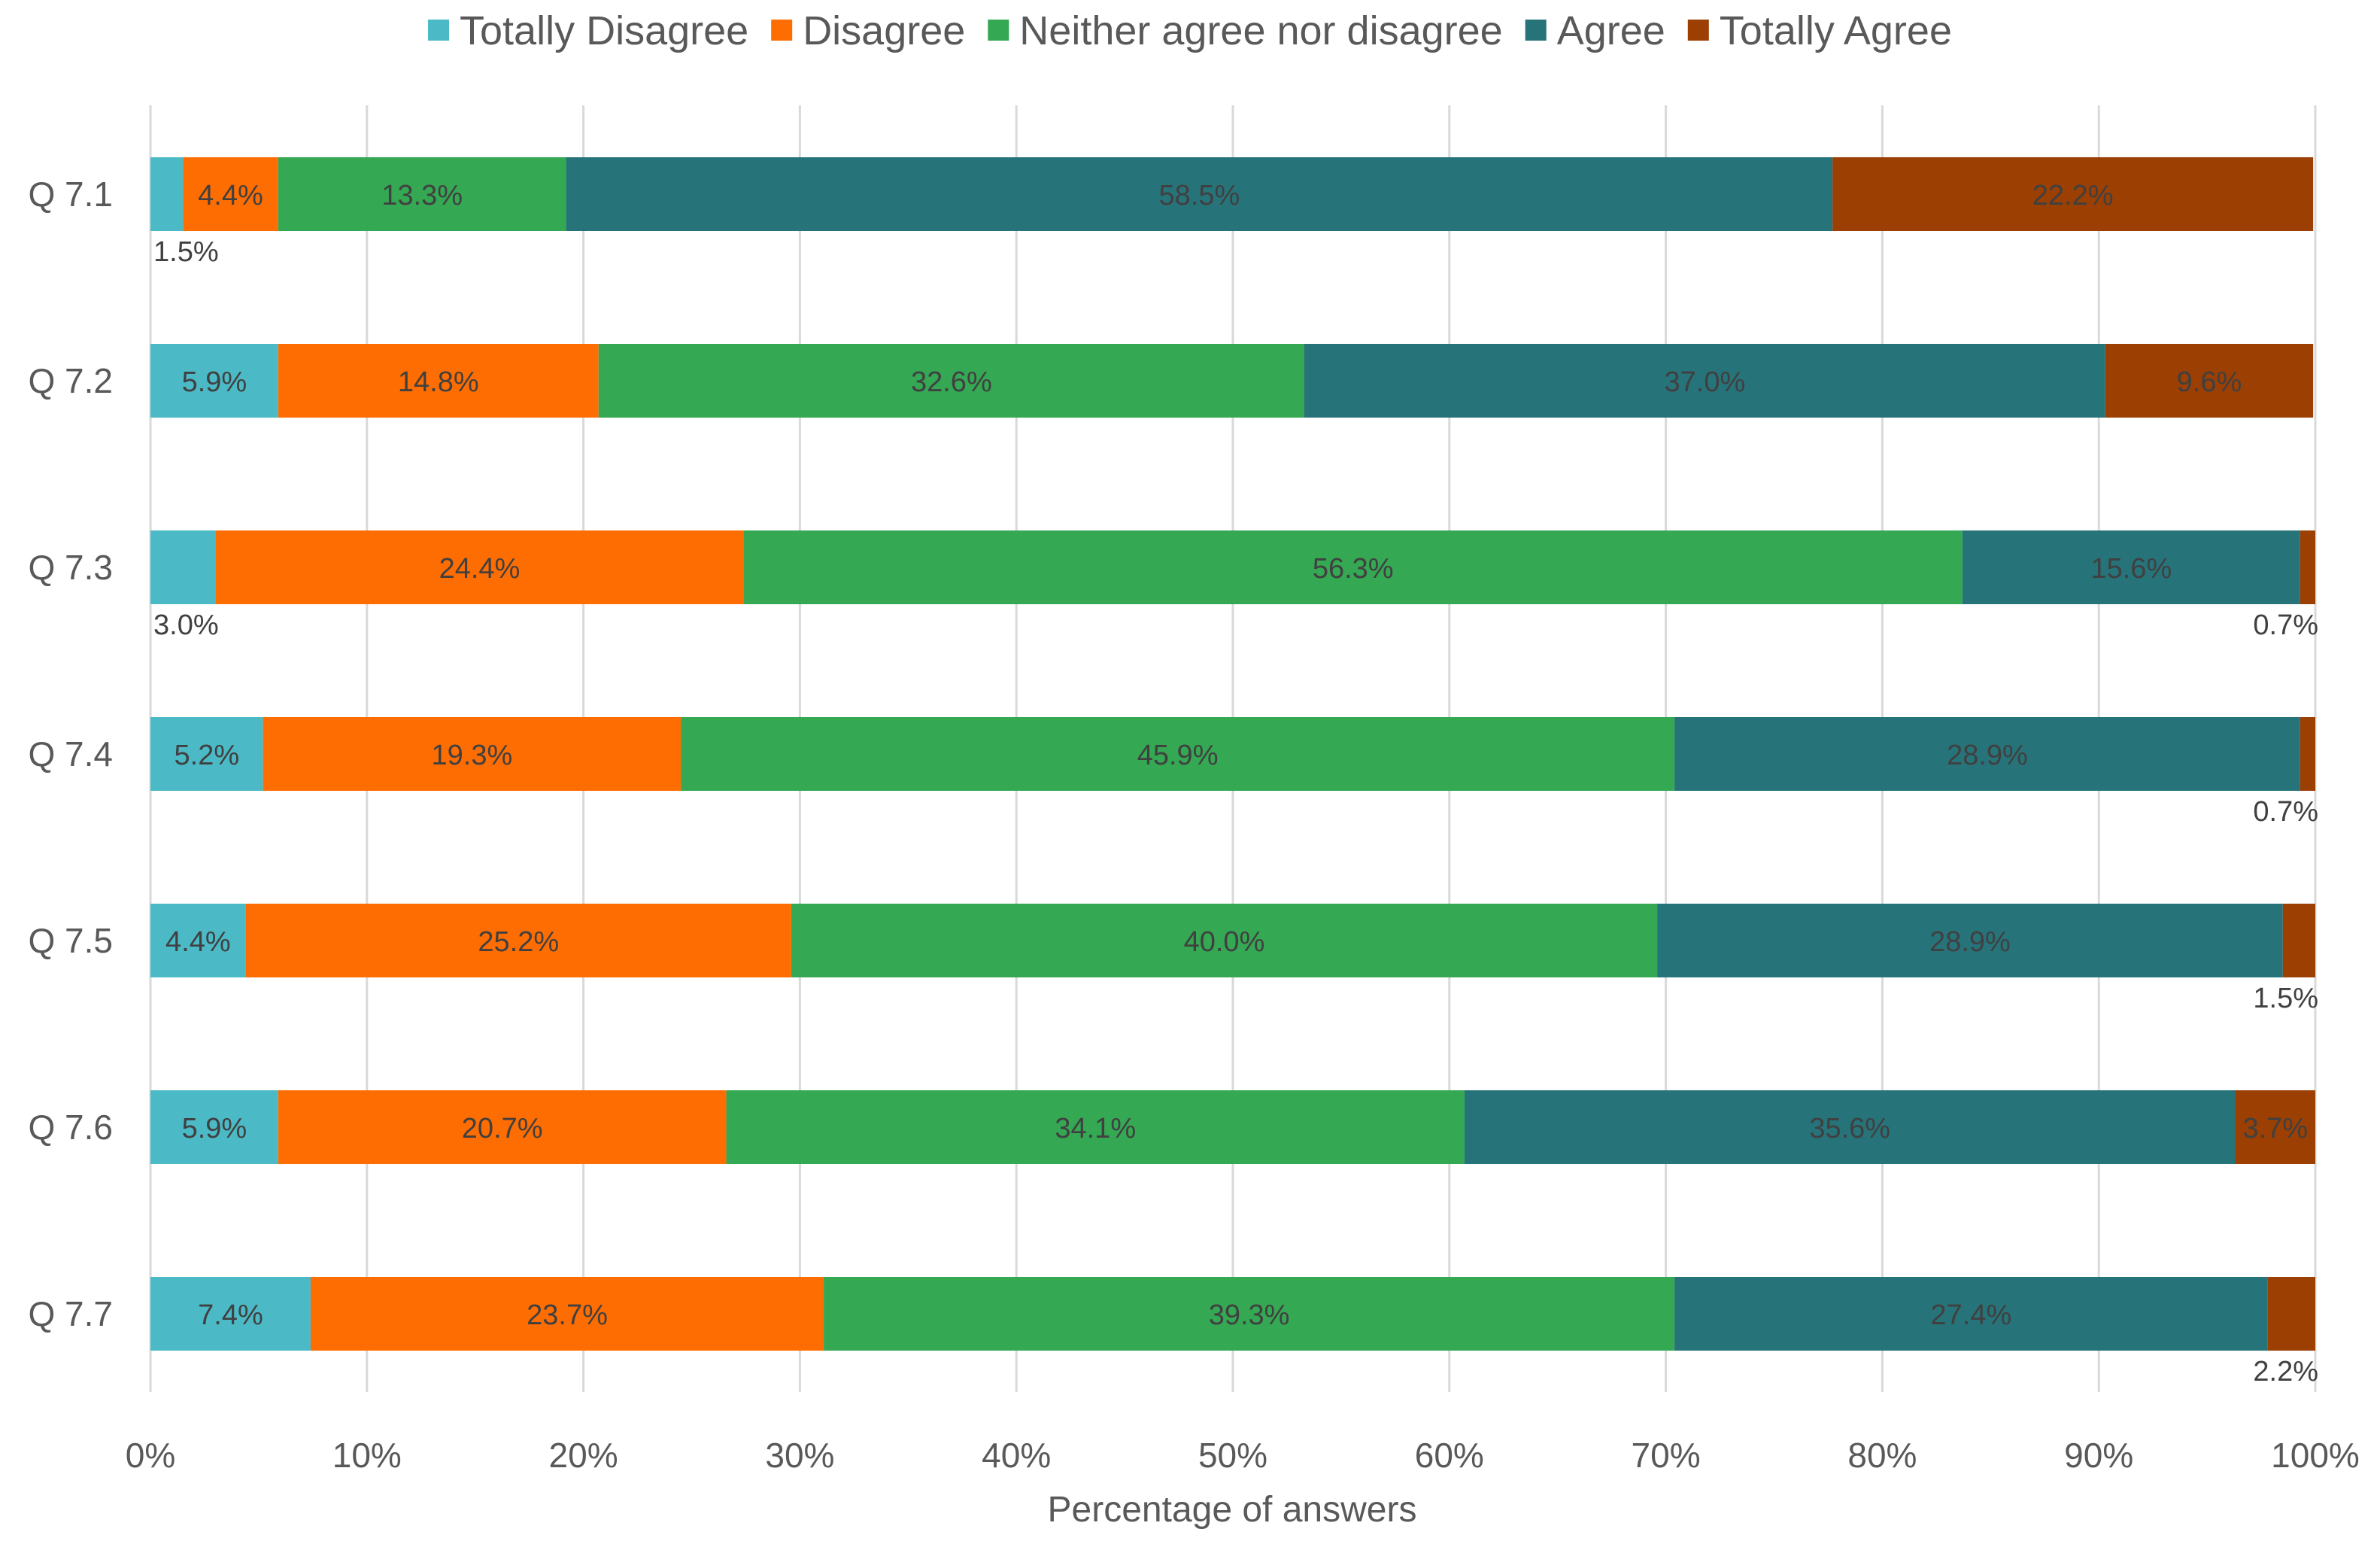 This screenshot has height=1544, width=2380. I want to click on category-label: Q 7.3, so click(70, 567).